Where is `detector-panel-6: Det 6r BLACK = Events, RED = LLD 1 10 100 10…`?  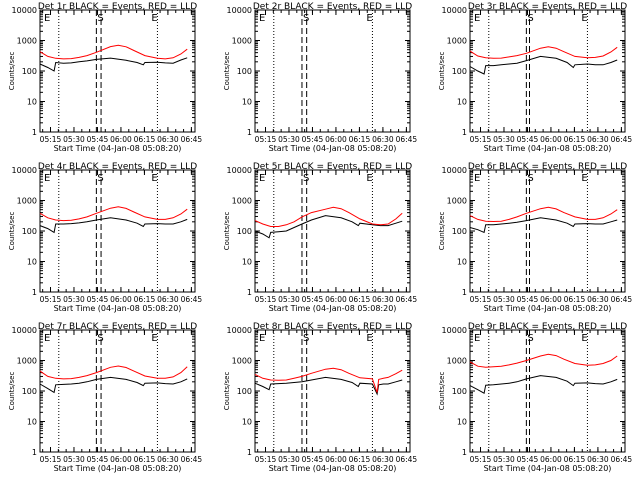 detector-panel-6: Det 6r BLACK = Events, RED = LLD 1 10 100 10… is located at coordinates (535, 237).